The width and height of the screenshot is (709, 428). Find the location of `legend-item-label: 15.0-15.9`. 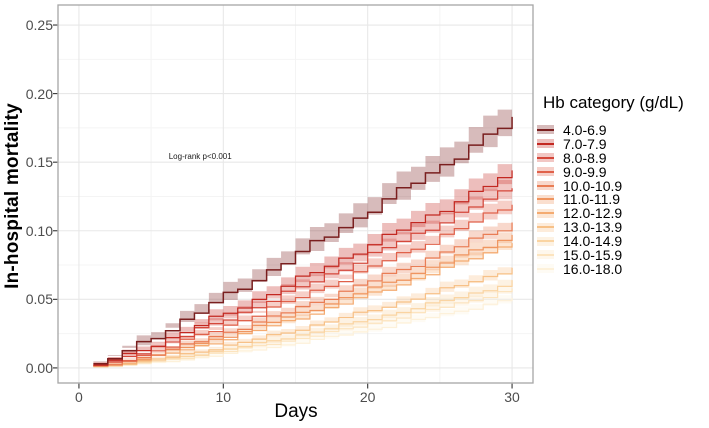

legend-item-label: 15.0-15.9 is located at coordinates (593, 254).